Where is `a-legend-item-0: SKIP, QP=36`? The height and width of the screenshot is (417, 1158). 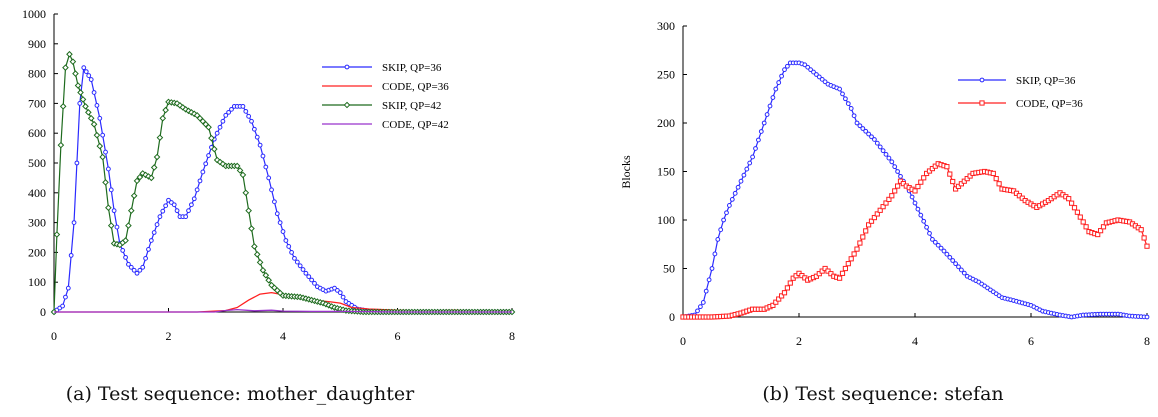 a-legend-item-0: SKIP, QP=36 is located at coordinates (382, 68).